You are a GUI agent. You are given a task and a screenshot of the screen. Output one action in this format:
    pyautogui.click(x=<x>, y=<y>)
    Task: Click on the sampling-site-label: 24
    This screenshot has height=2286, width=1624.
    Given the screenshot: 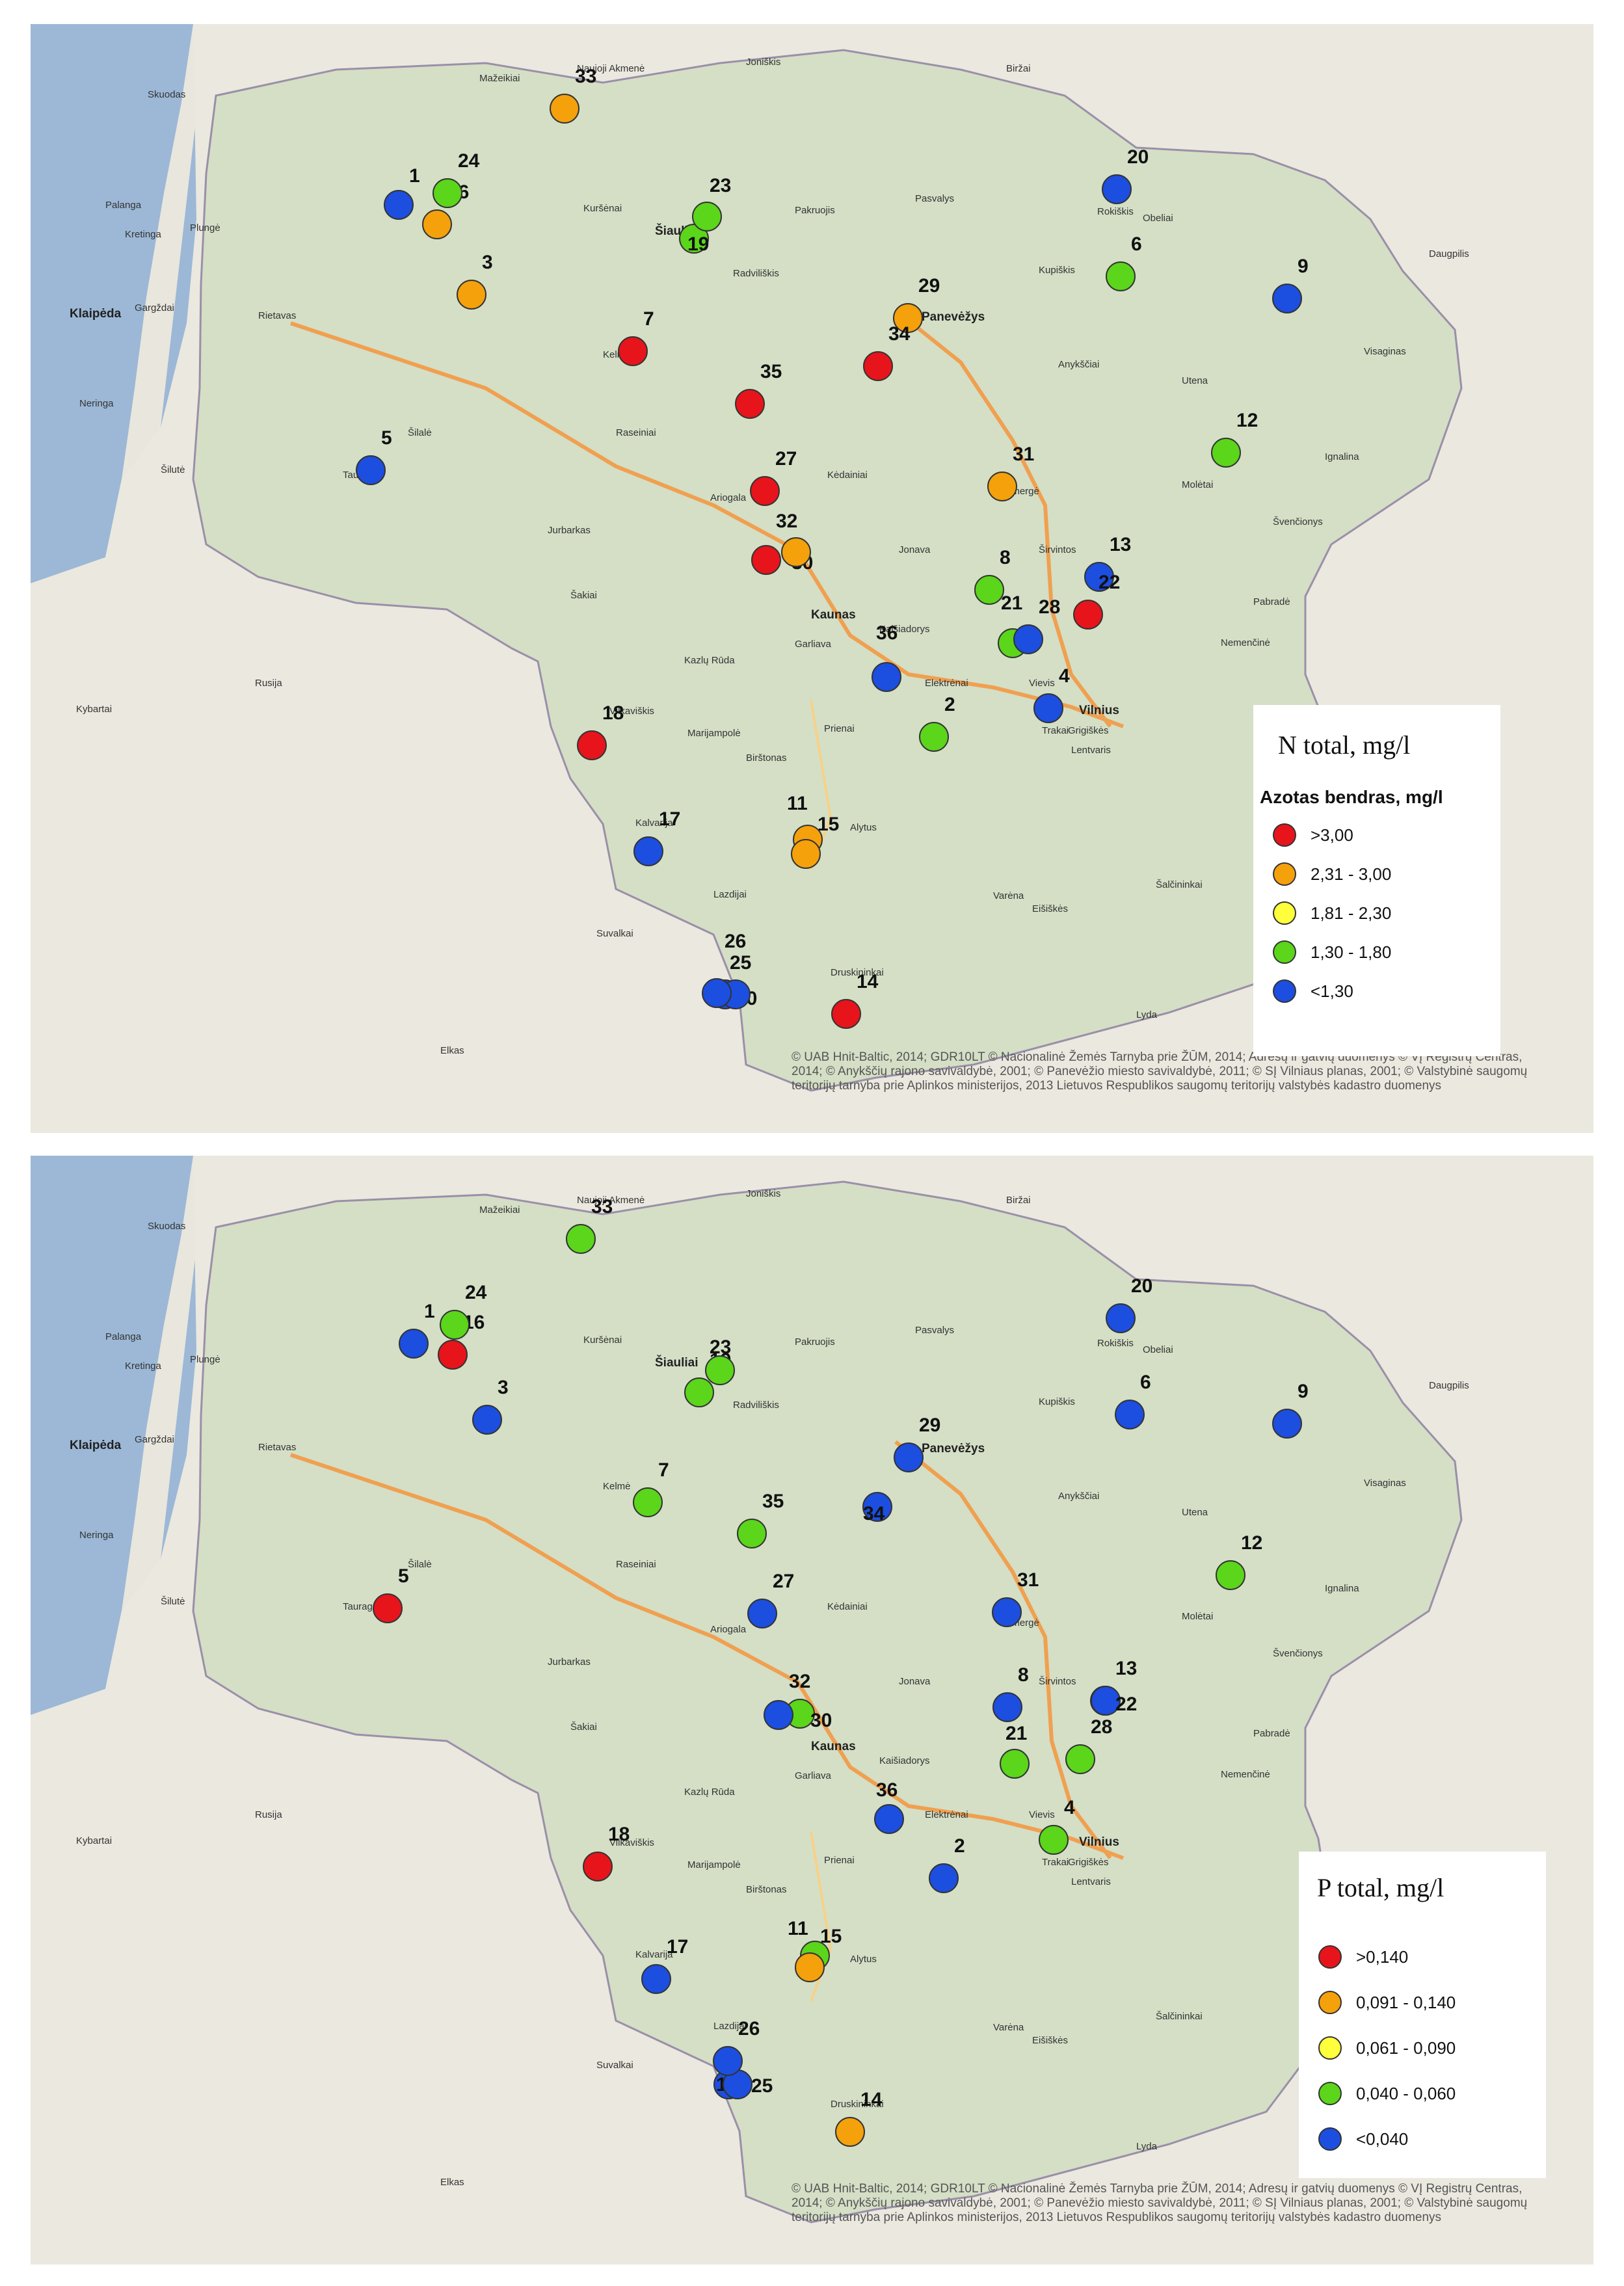 What is the action you would take?
    pyautogui.click(x=476, y=1292)
    